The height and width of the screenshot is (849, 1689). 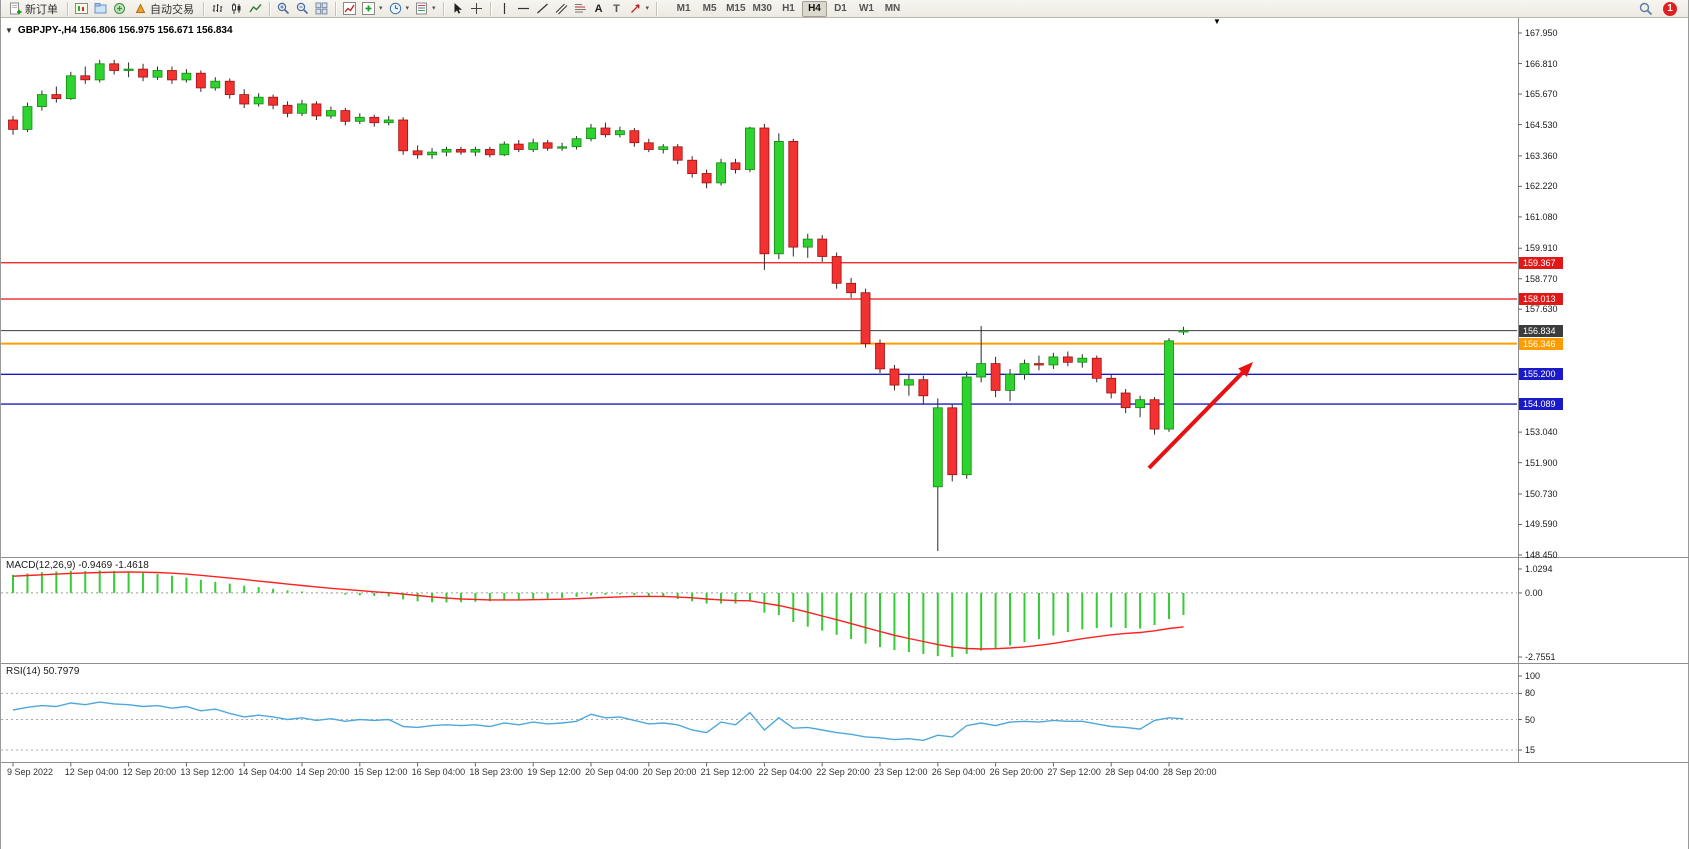 What do you see at coordinates (1190, 772) in the screenshot?
I see `time-axis-label: 28 Sep 20:00` at bounding box center [1190, 772].